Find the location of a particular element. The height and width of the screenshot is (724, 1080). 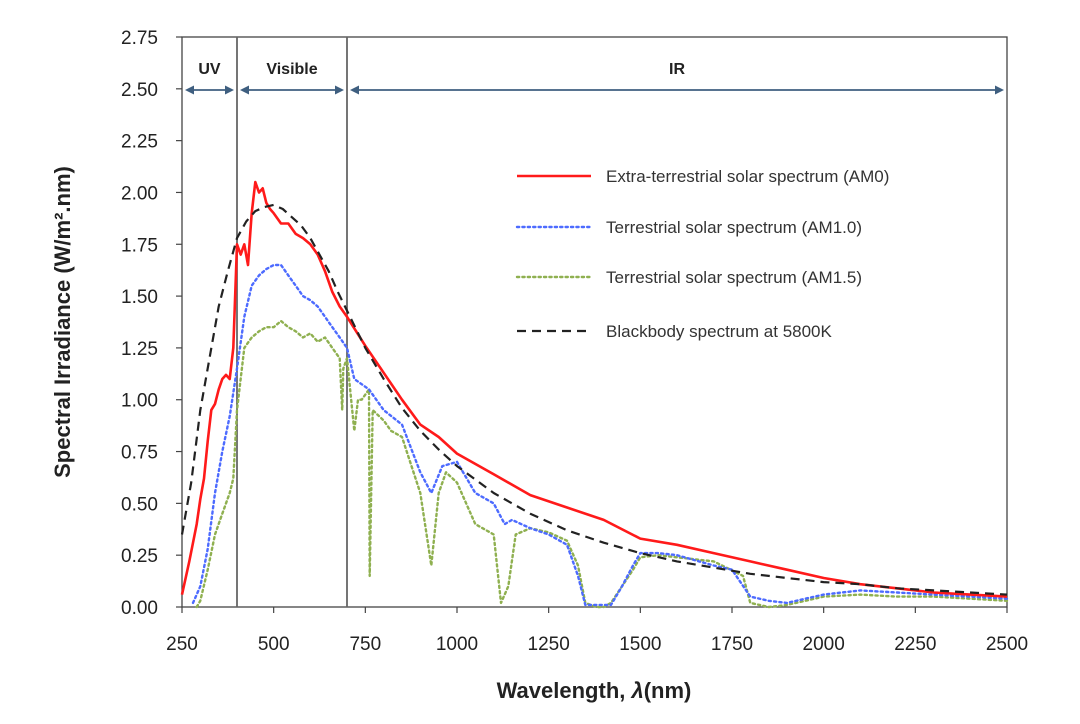

x-tick-label: 2000 is located at coordinates (824, 644).